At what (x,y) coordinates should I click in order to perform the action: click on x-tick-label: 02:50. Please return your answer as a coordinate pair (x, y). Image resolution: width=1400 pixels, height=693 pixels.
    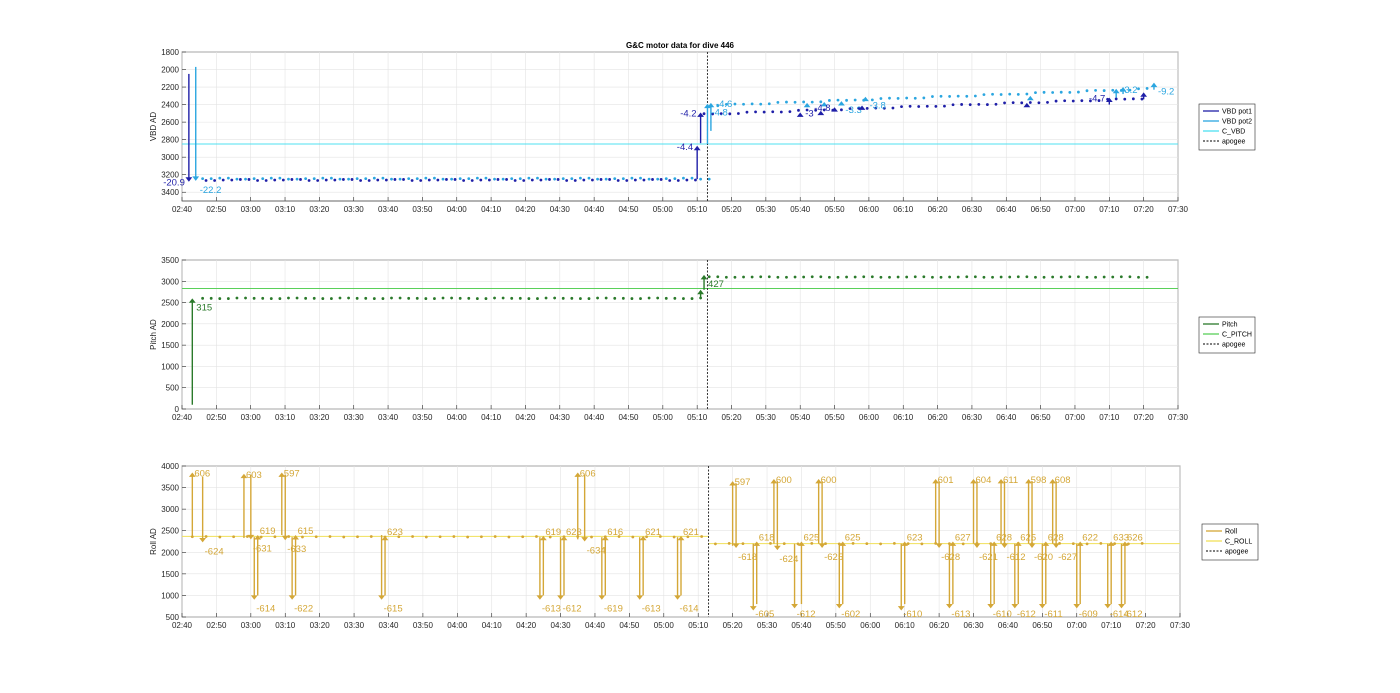
    Looking at the image, I should click on (216, 625).